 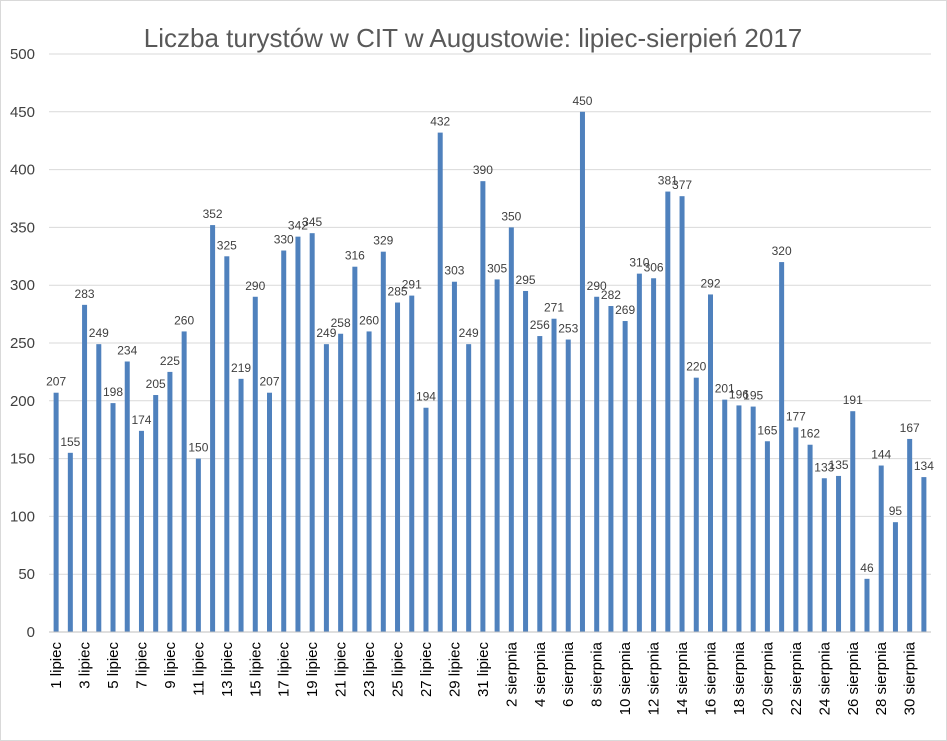 I want to click on data-label: 253, so click(x=568, y=329).